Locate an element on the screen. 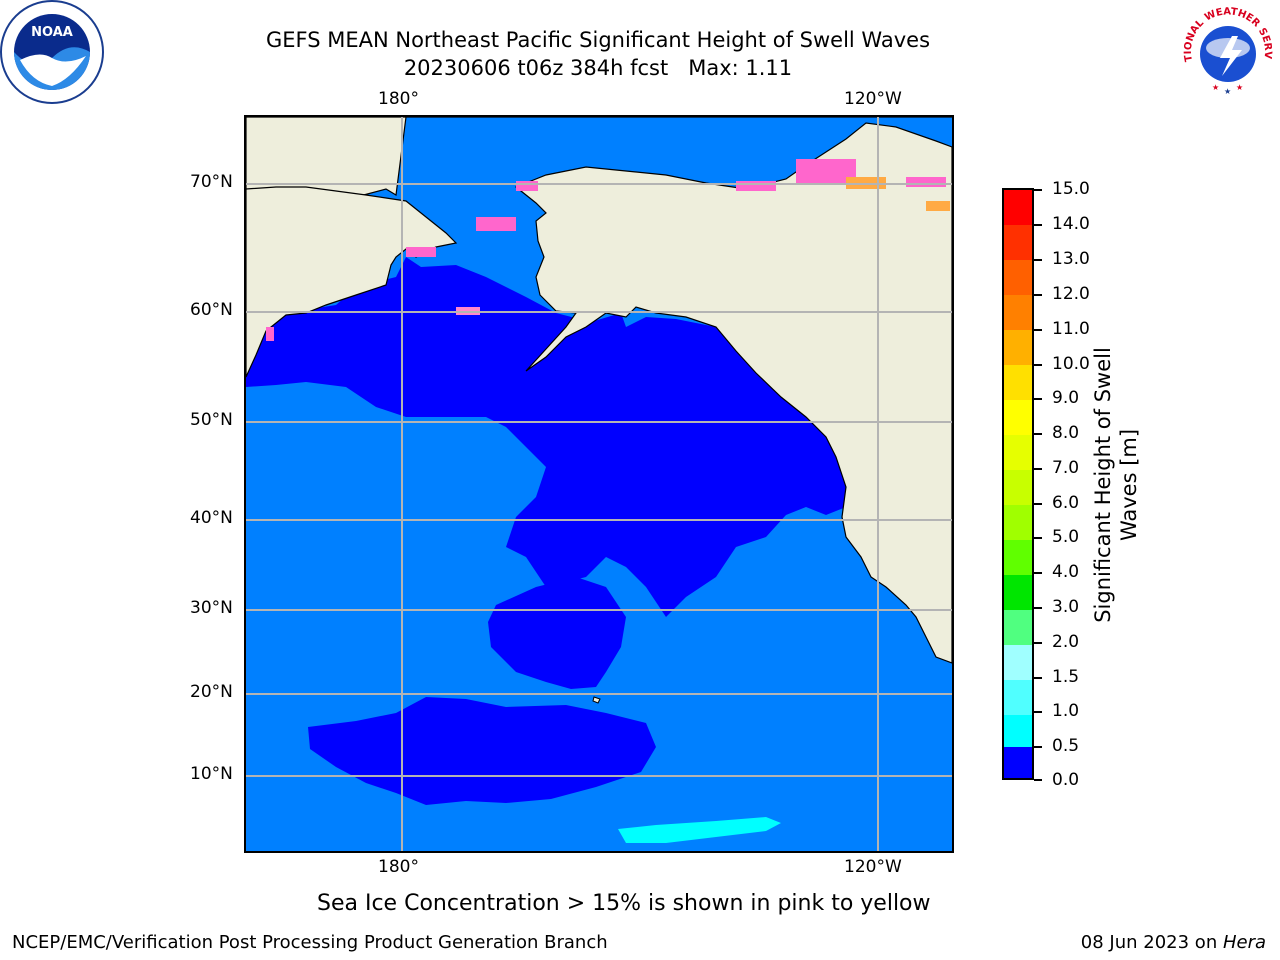 The width and height of the screenshot is (1280, 960). colorbar-title-line1: Significant Height of Swell is located at coordinates (1103, 485).